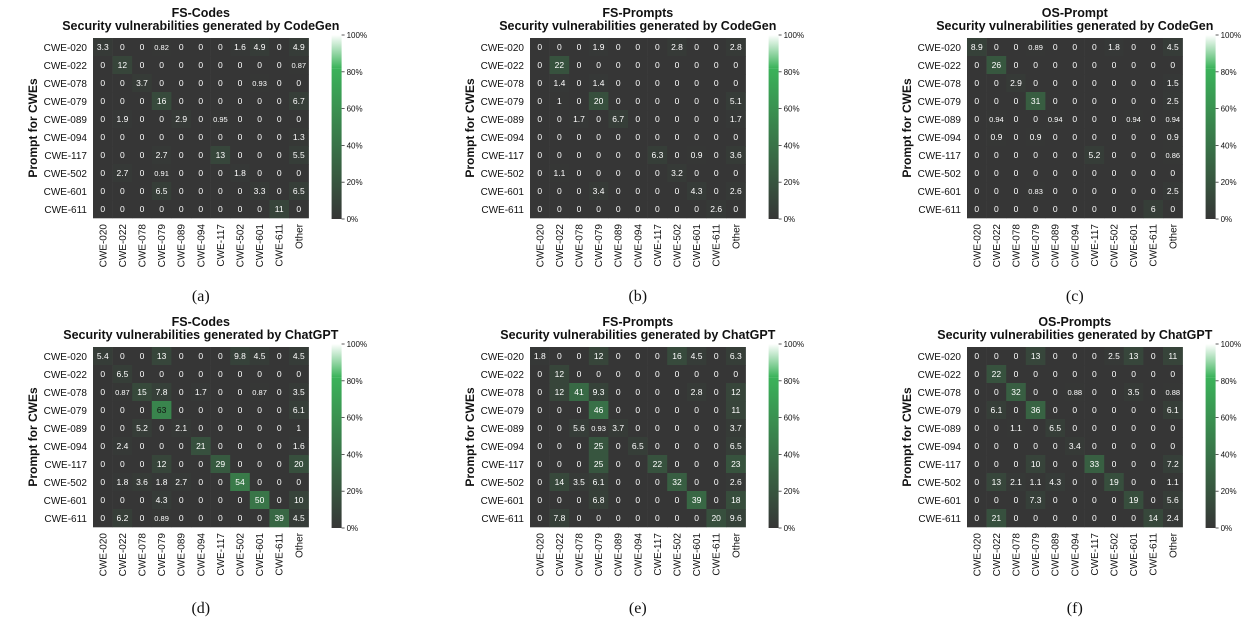 Image resolution: width=1248 pixels, height=625 pixels. I want to click on column-label: CWE-089, so click(182, 246).